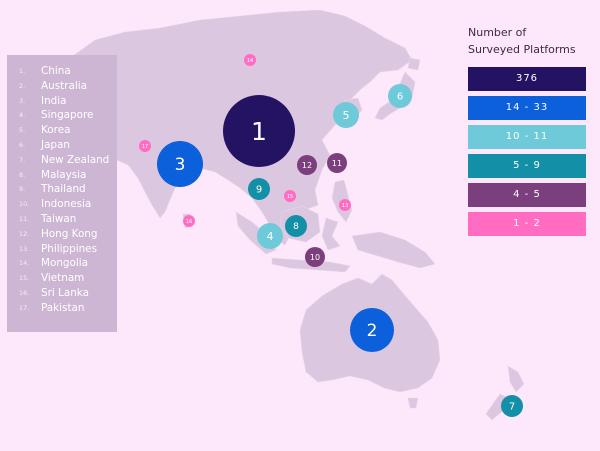 This screenshot has height=451, width=600. I want to click on country-list-item: 10. Indonesia, so click(68, 204).